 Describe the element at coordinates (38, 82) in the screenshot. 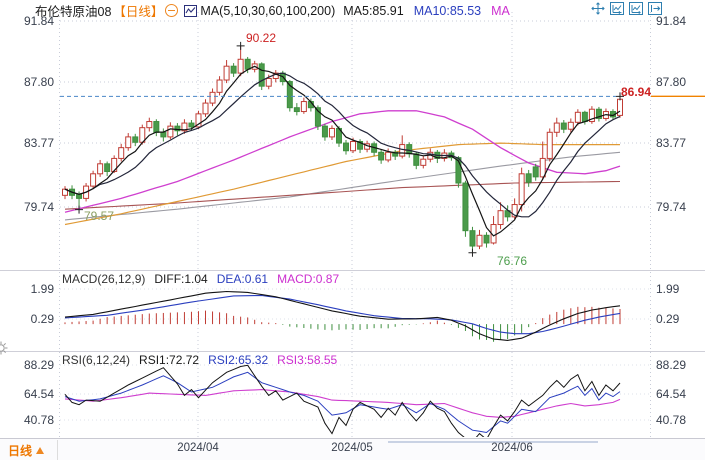

I see `y-tick-main-left-1: 87.80` at that location.